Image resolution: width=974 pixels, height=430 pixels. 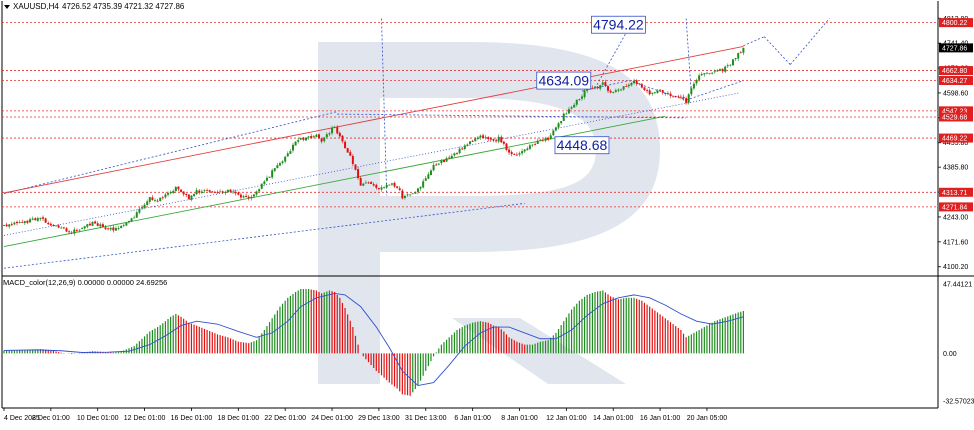 What do you see at coordinates (7, 7) in the screenshot?
I see `collapse-triangle-icon` at bounding box center [7, 7].